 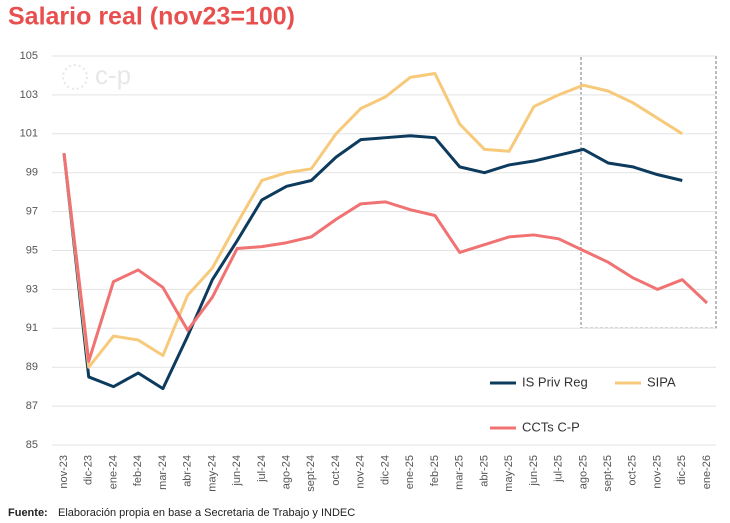 What do you see at coordinates (551, 426) in the screenshot?
I see `legend-label: CCTs C-P` at bounding box center [551, 426].